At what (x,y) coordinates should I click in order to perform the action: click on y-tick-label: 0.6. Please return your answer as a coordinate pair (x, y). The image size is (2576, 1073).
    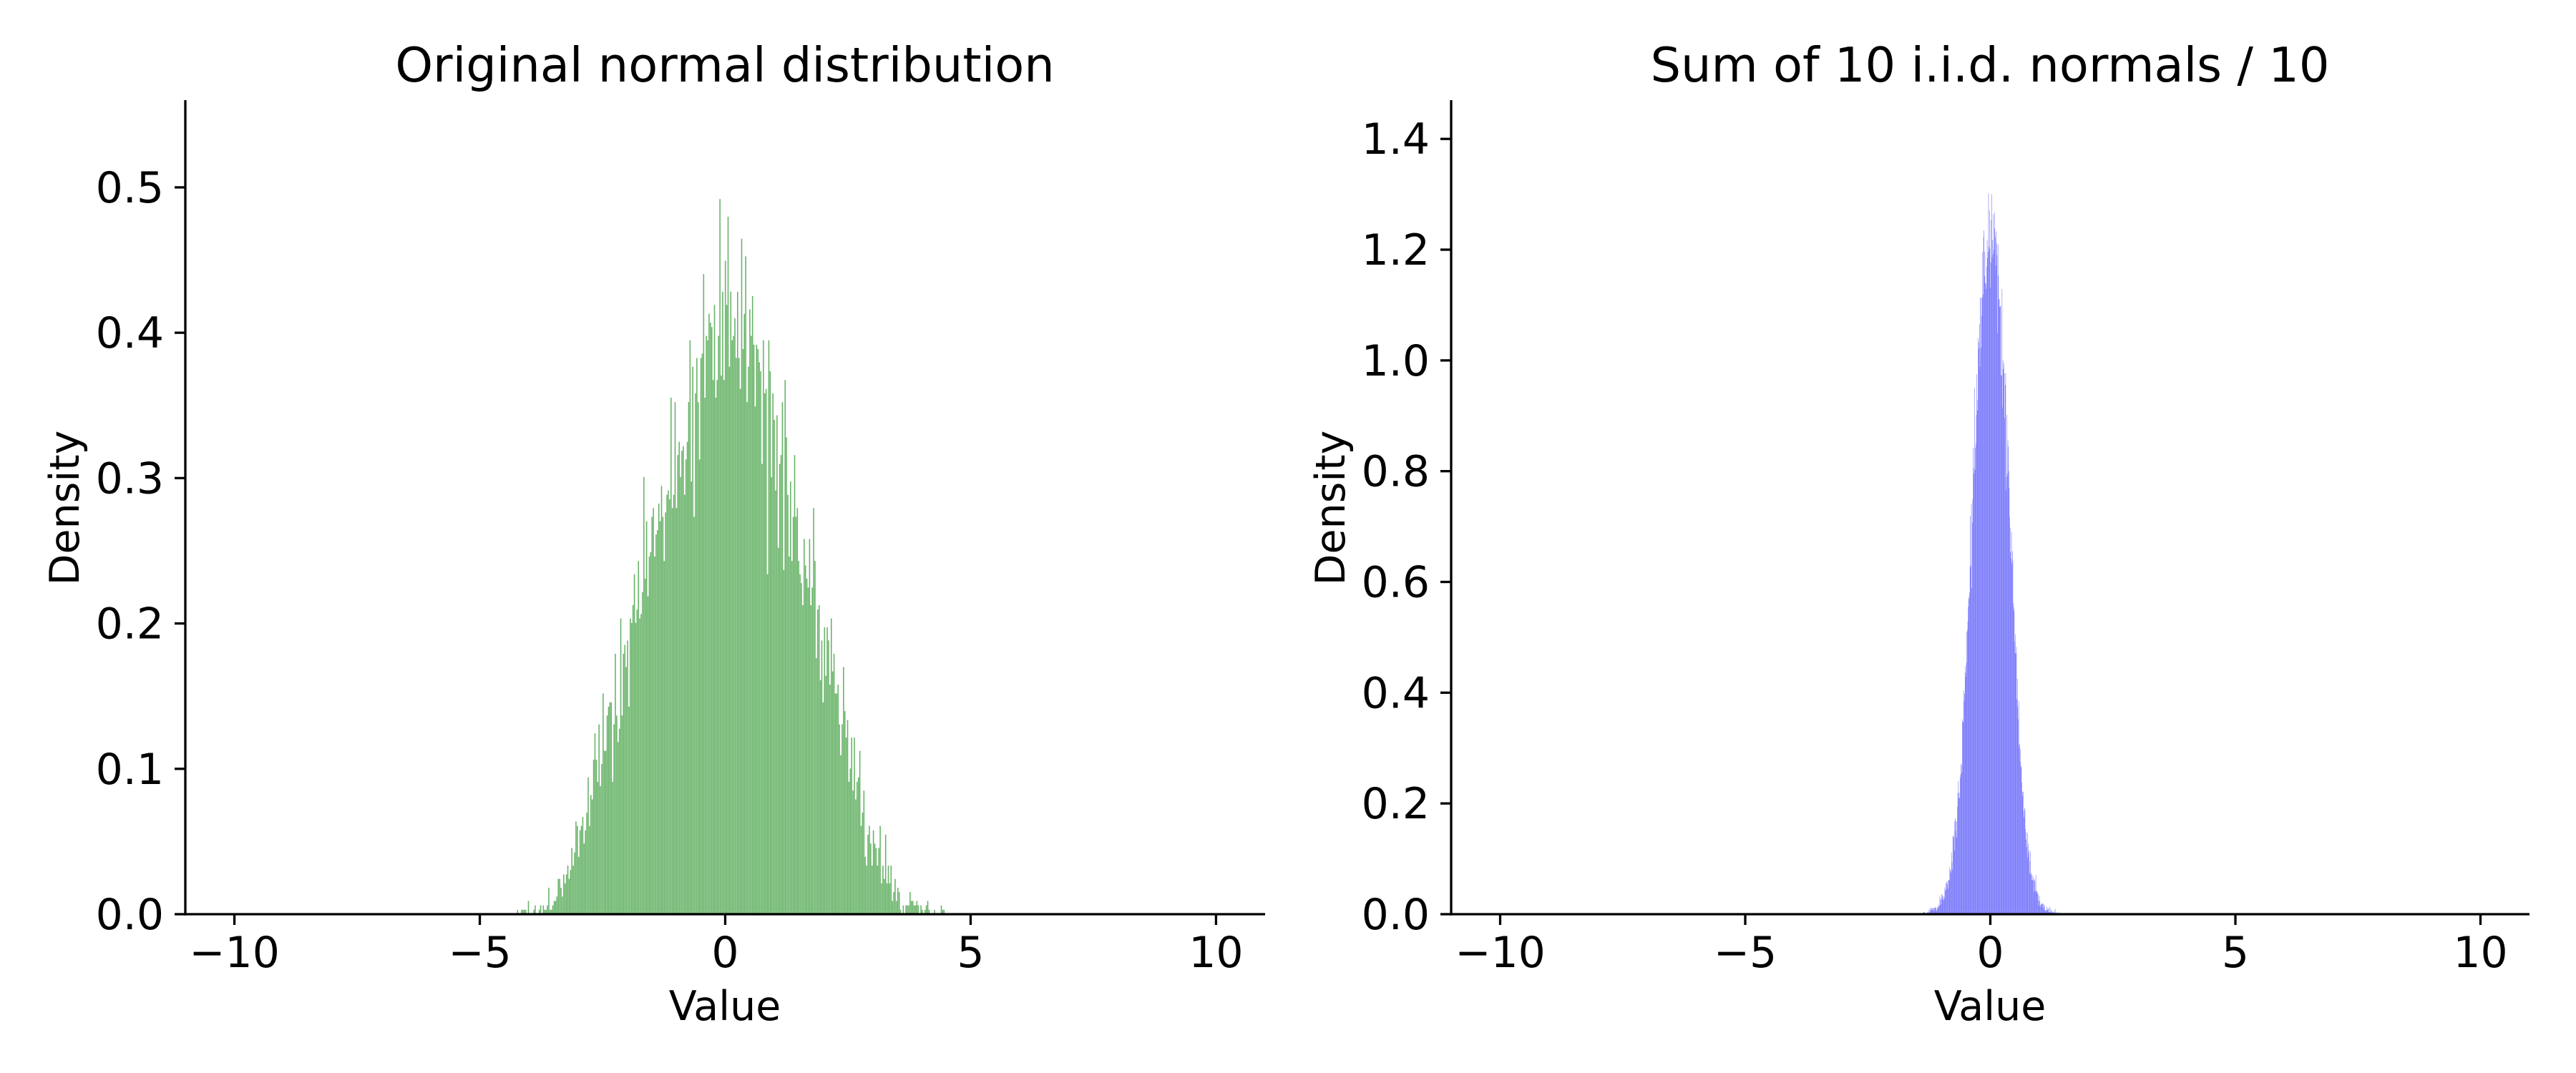
    Looking at the image, I should click on (1396, 583).